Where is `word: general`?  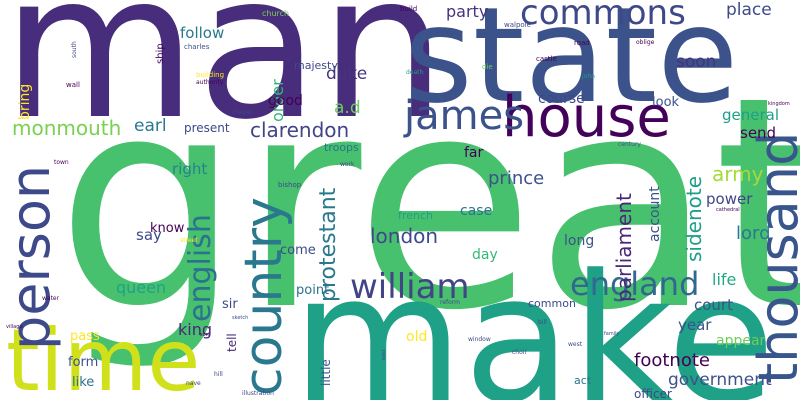
word: general is located at coordinates (751, 115).